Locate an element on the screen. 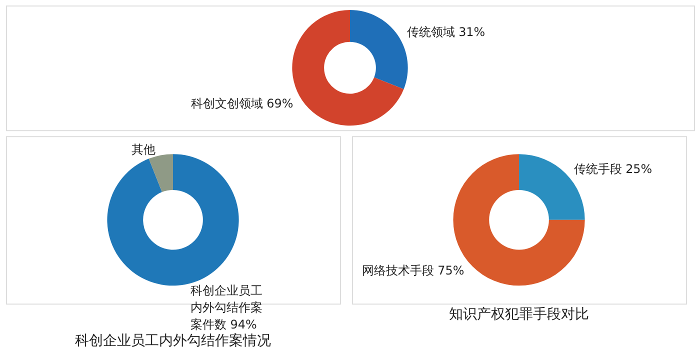 This screenshot has width=700, height=350. slice-label: 其他 is located at coordinates (144, 149).